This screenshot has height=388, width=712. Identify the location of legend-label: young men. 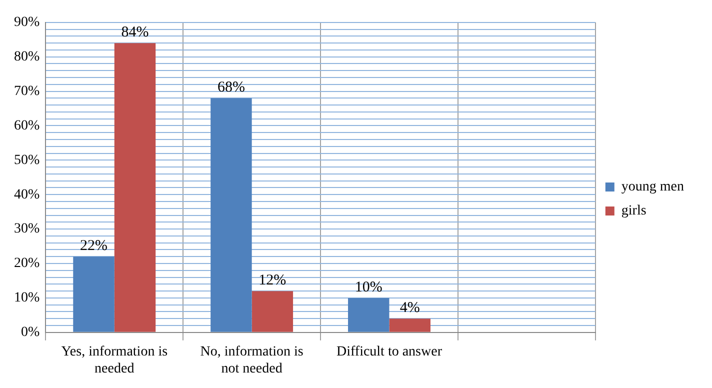
(652, 187).